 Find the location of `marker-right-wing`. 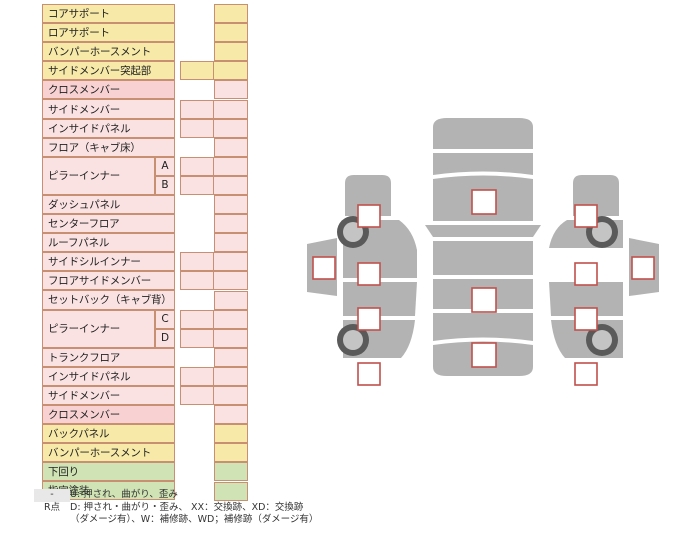

marker-right-wing is located at coordinates (643, 268).